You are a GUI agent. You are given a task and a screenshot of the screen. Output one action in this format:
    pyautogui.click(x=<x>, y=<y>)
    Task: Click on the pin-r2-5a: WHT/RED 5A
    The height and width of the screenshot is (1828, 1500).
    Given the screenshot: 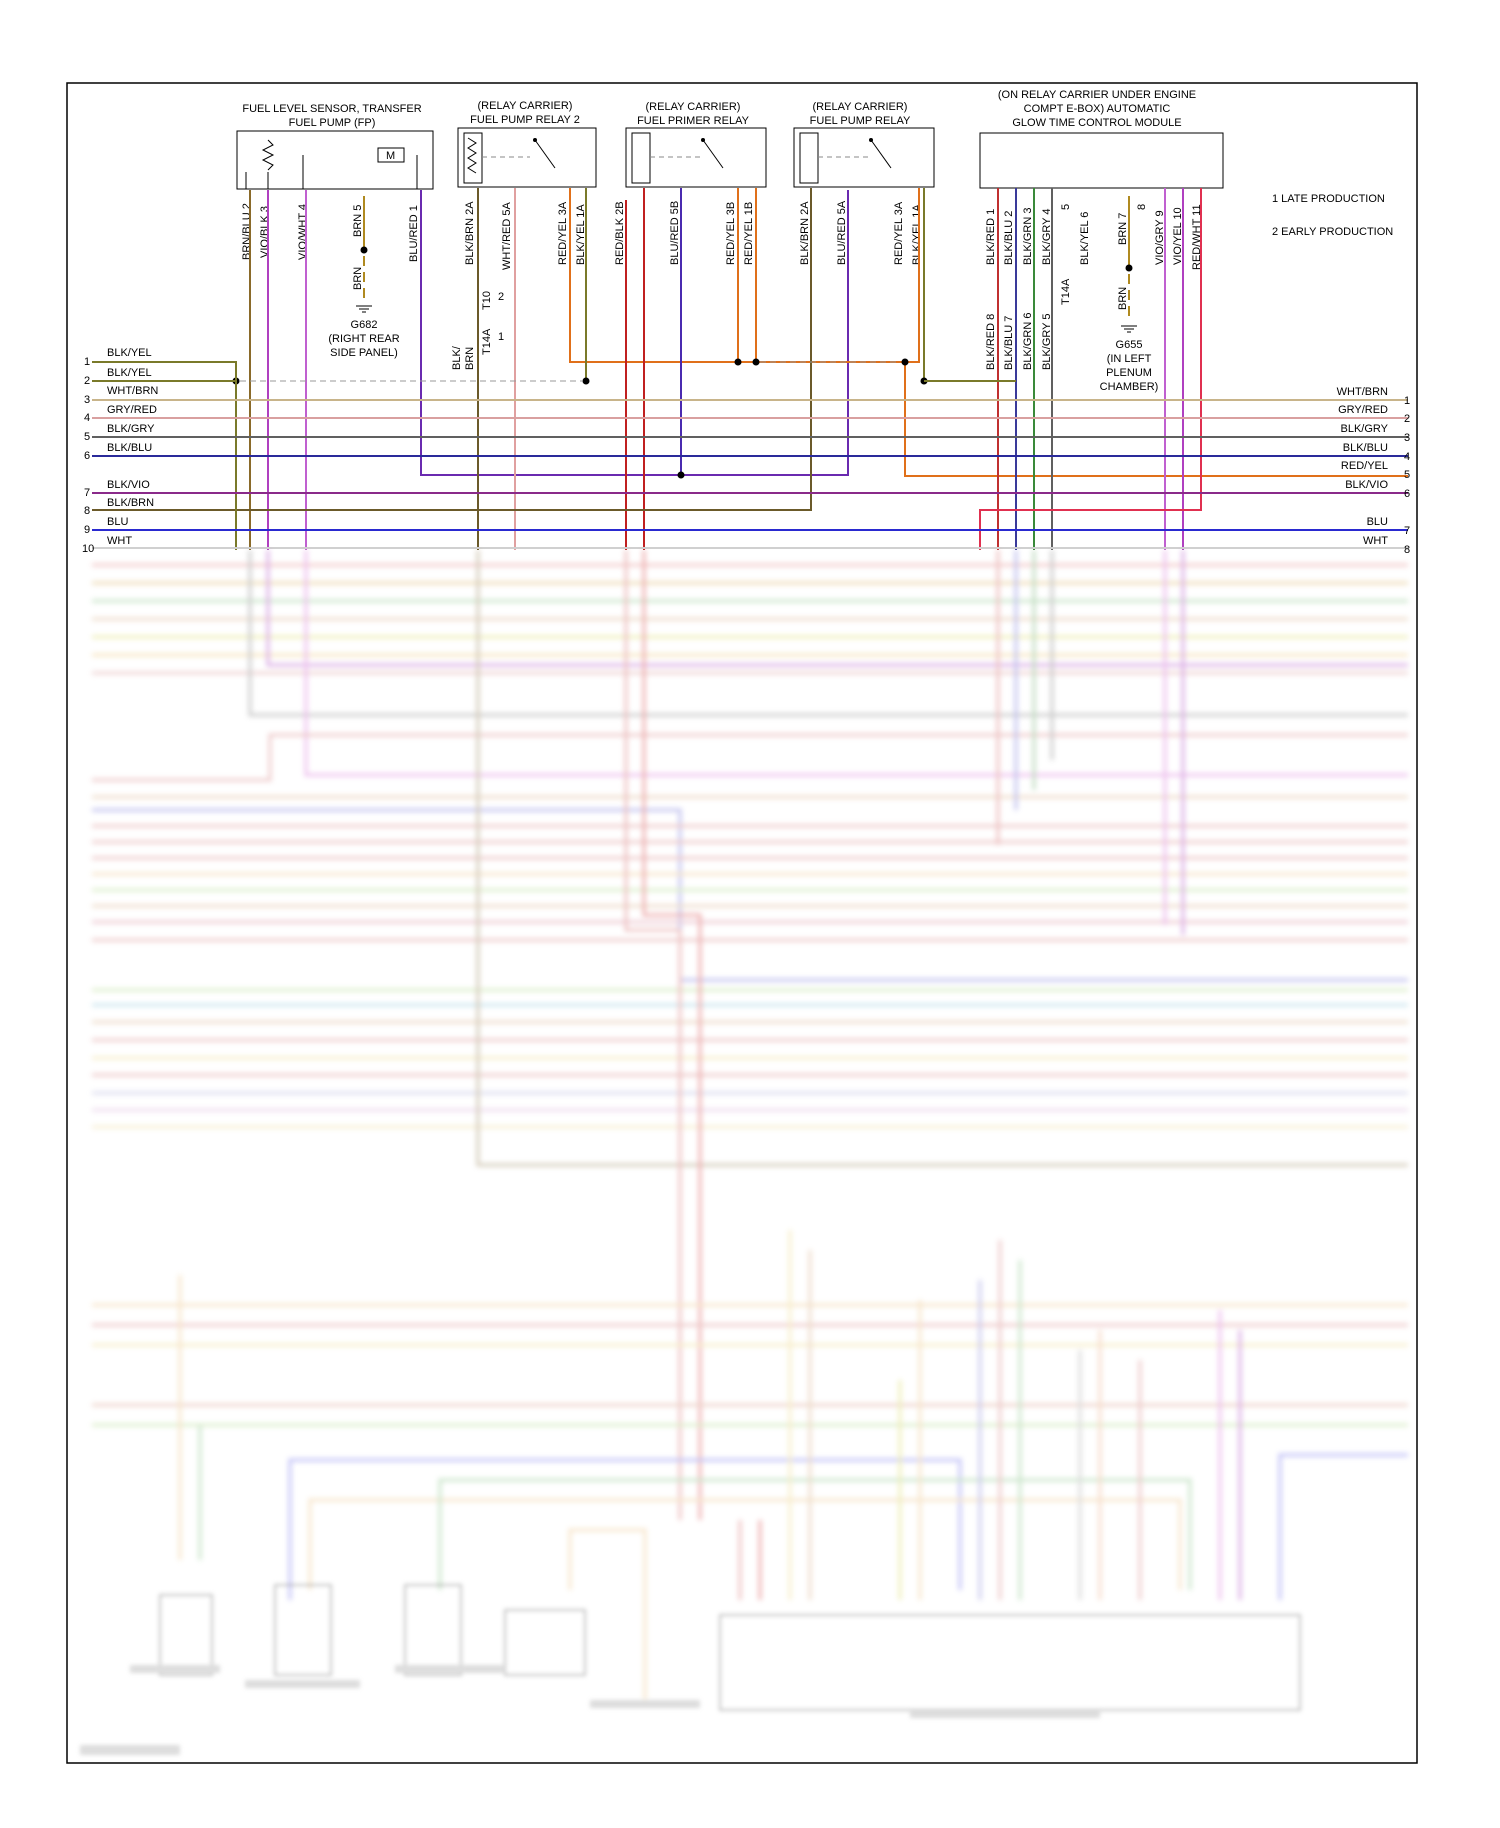 What is the action you would take?
    pyautogui.click(x=507, y=236)
    